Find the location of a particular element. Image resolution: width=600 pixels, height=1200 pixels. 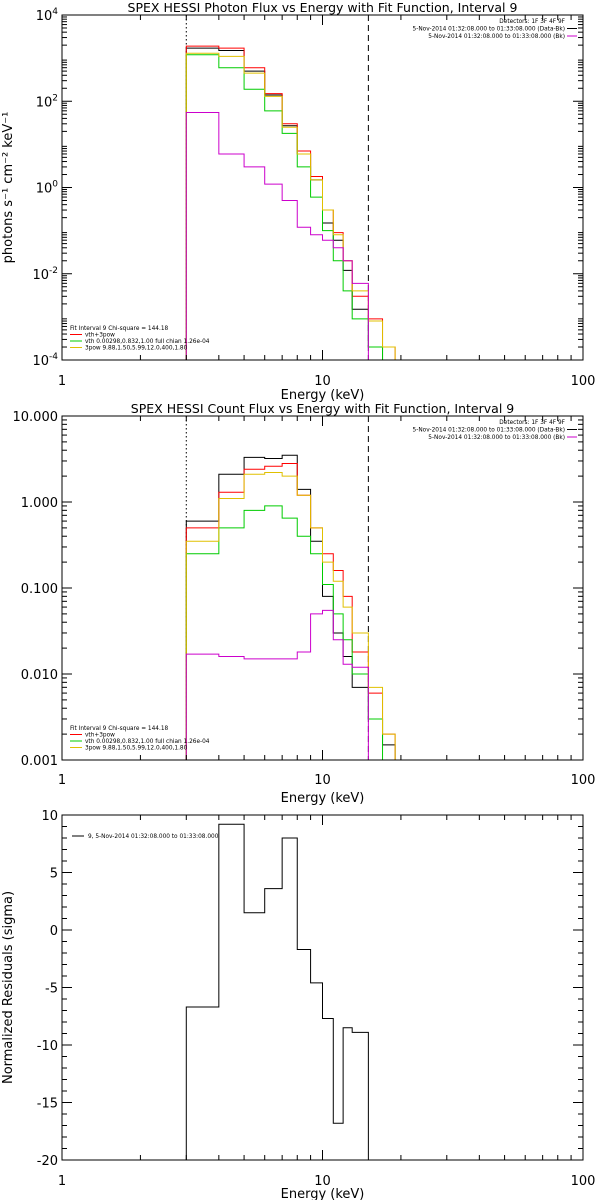

y-tick-label: -20 is located at coordinates (47, 1161).